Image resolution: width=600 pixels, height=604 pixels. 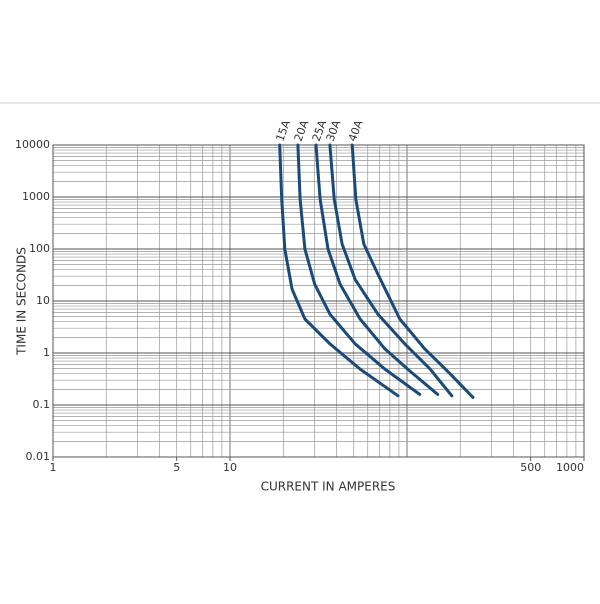 What do you see at coordinates (356, 130) in the screenshot?
I see `series-label: 40A` at bounding box center [356, 130].